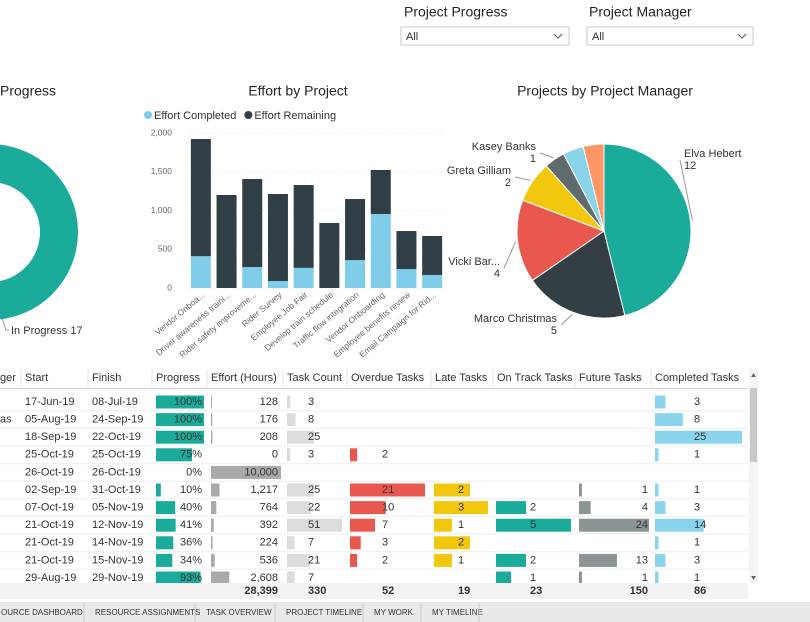  I want to click on pie-label-value: 5, so click(554, 331).